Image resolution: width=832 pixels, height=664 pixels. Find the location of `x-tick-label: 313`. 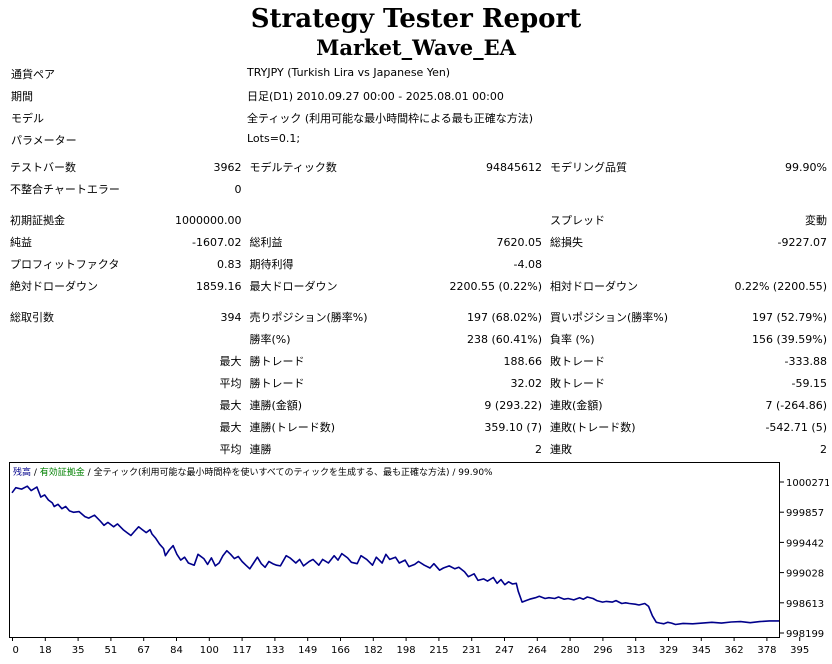

x-tick-label: 313 is located at coordinates (635, 650).